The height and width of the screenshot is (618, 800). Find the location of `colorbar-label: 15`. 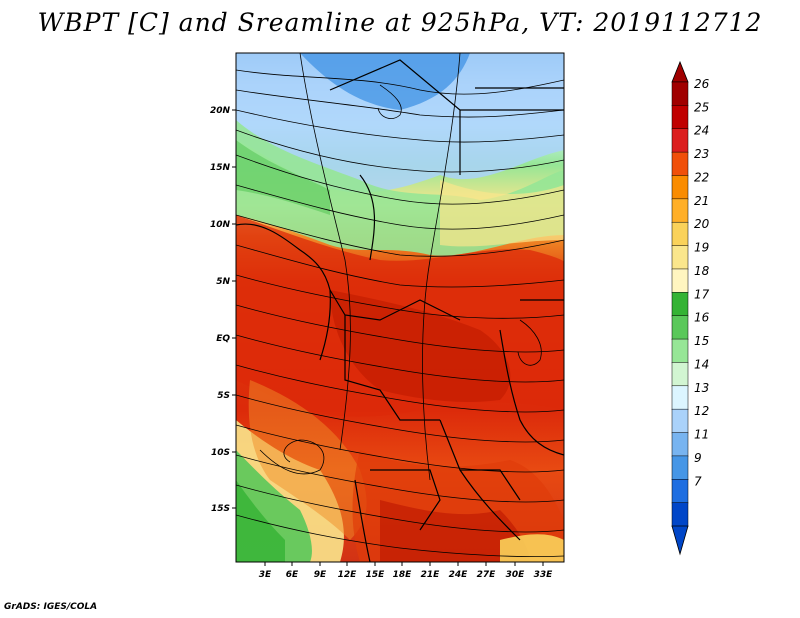

colorbar-label: 15 is located at coordinates (701, 341).